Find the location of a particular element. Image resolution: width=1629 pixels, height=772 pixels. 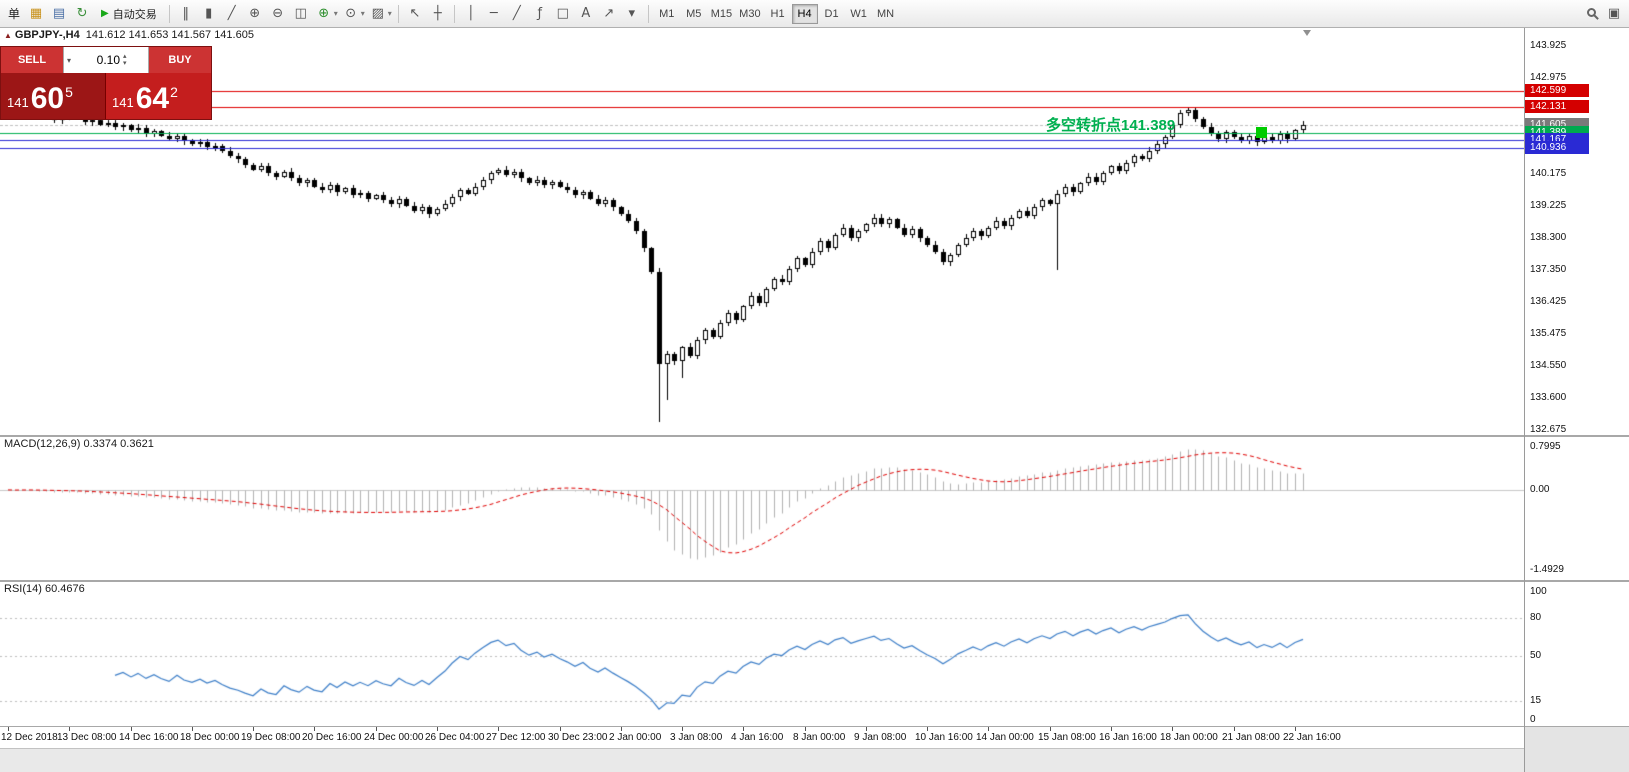

time-axis-label: 30 Dec 23:00 is located at coordinates (578, 737).